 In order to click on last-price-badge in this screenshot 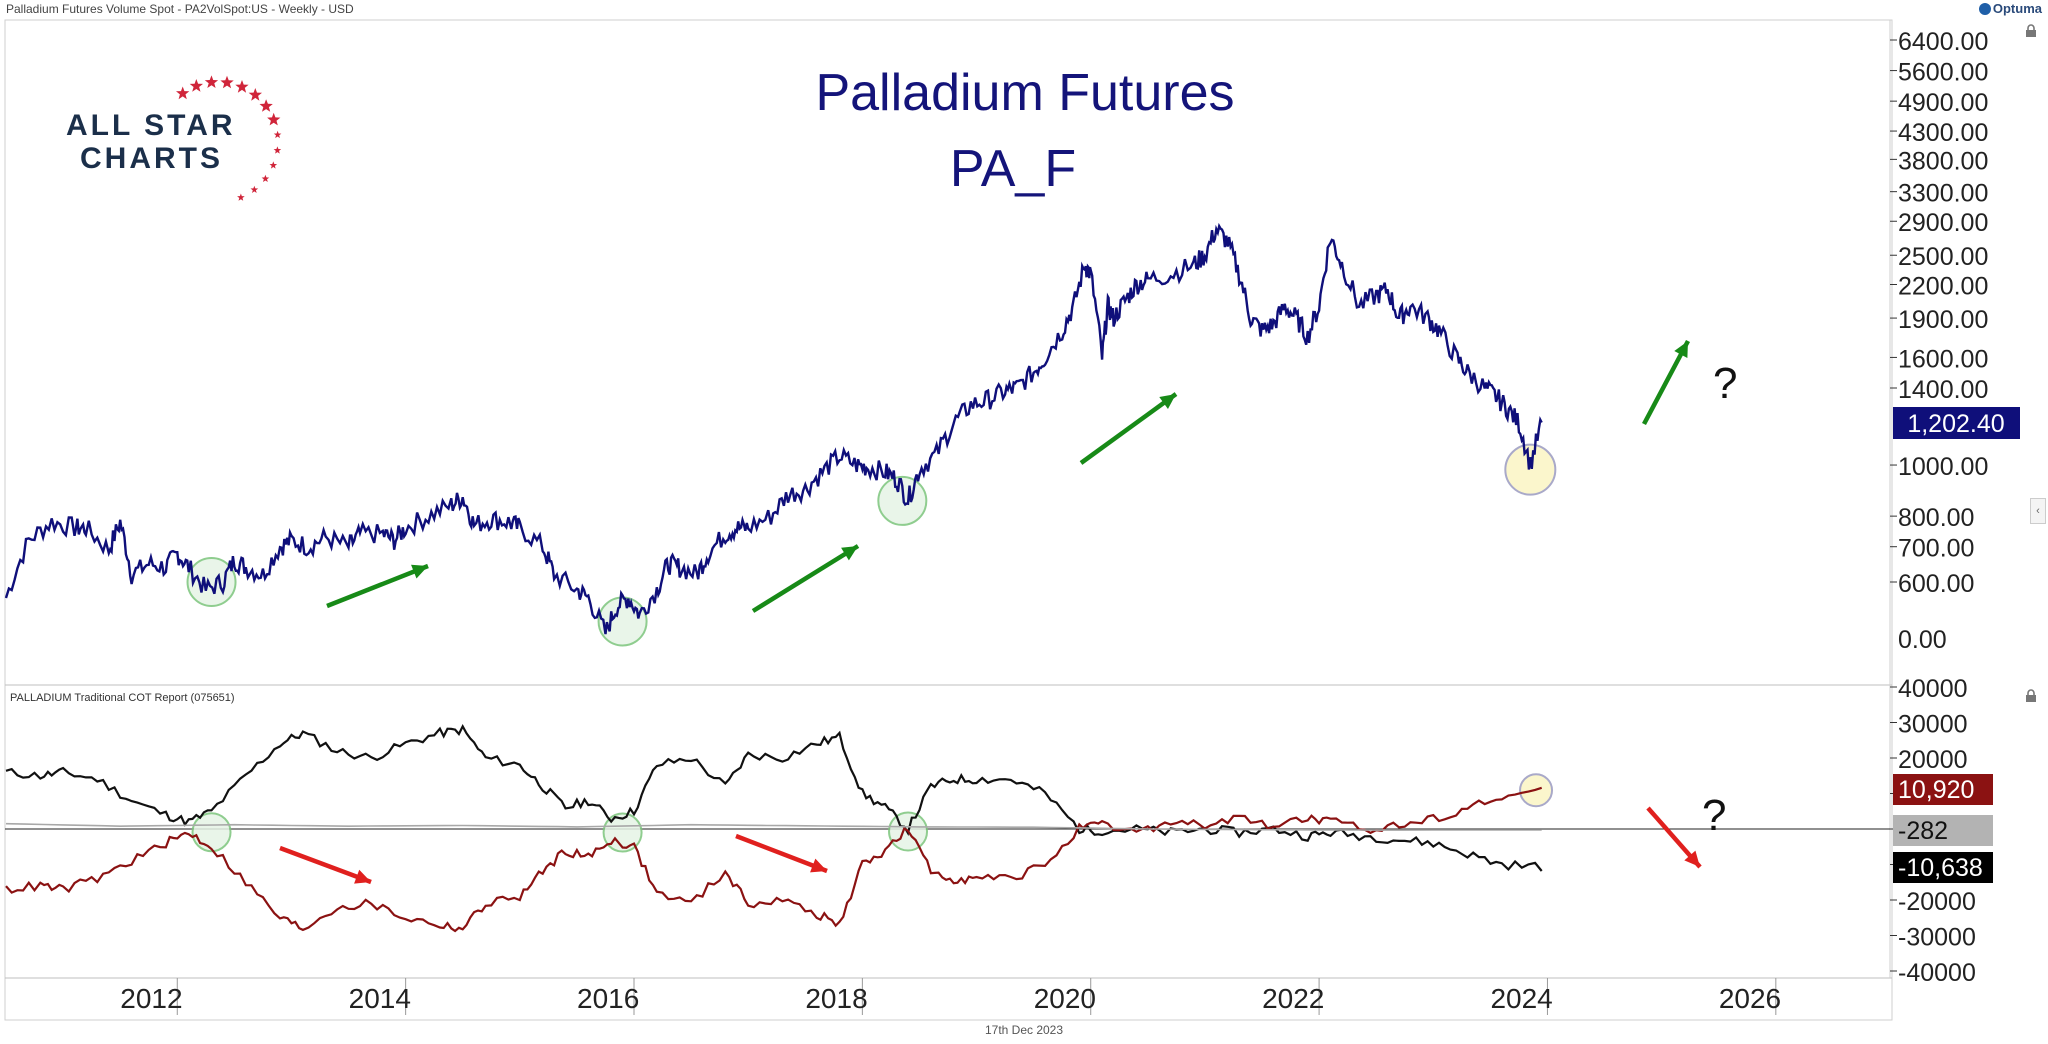, I will do `click(1956, 423)`.